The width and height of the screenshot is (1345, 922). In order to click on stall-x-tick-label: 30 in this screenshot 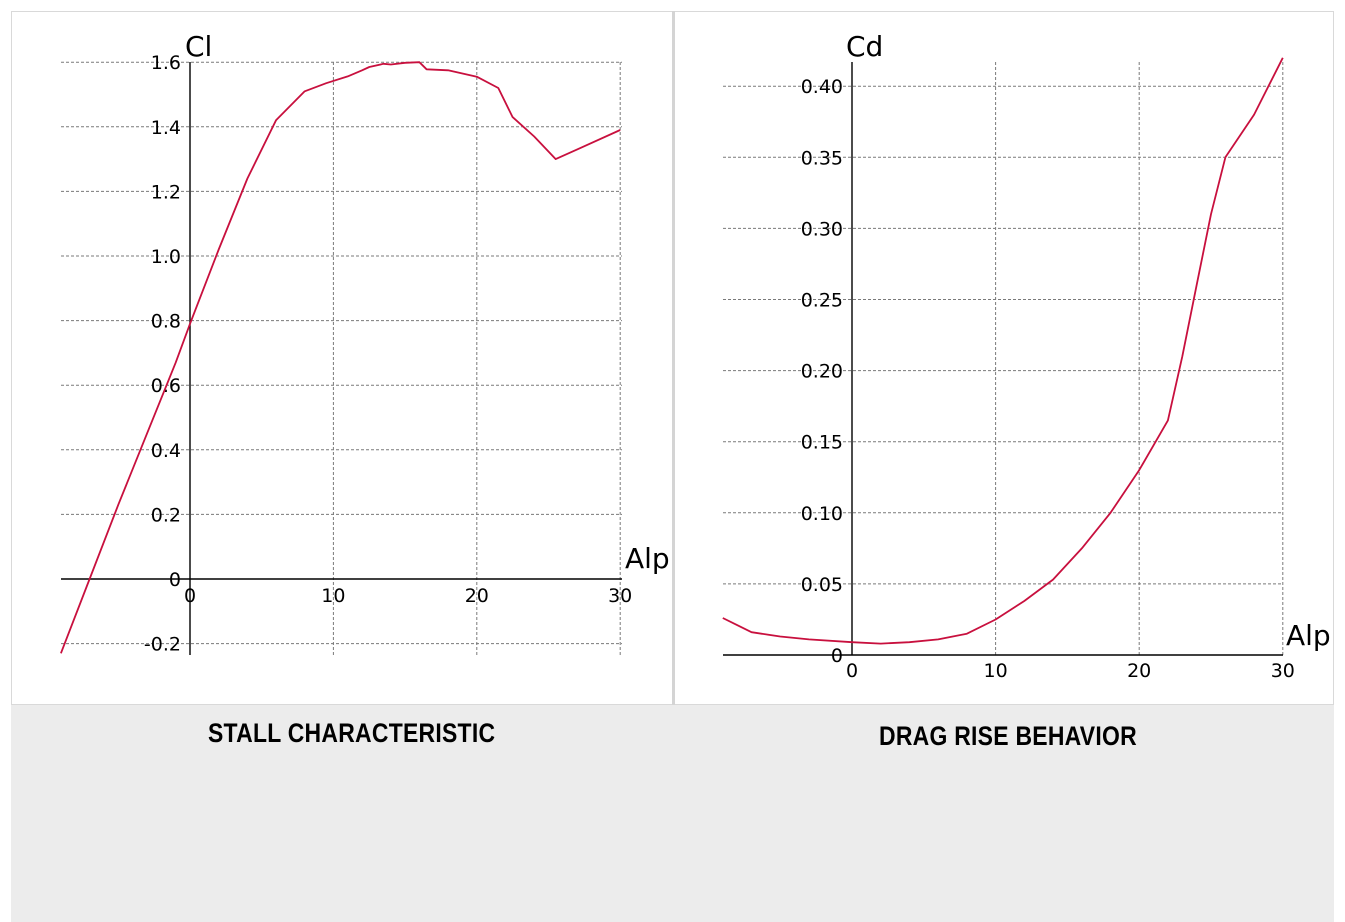, I will do `click(620, 596)`.